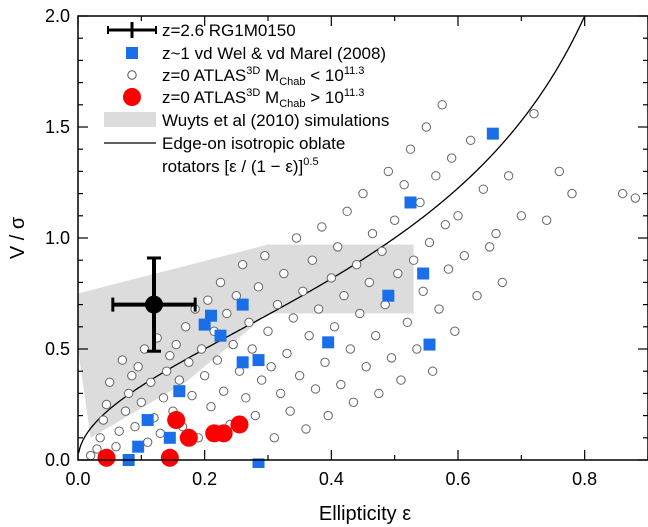 The image size is (648, 527). I want to click on legend-text-part: z=2.6 RG1M0150, so click(229, 30).